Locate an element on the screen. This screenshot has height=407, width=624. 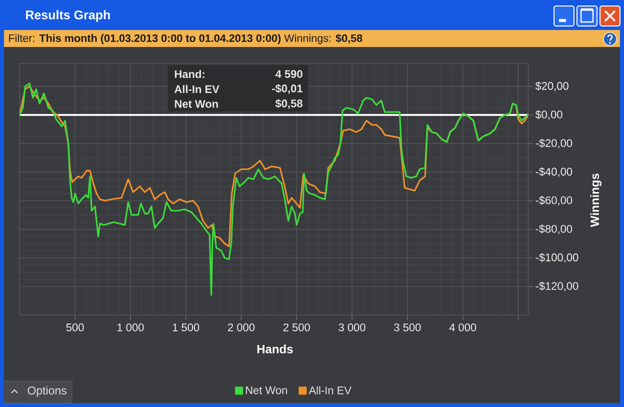
annotation: Hand: is located at coordinates (189, 74).